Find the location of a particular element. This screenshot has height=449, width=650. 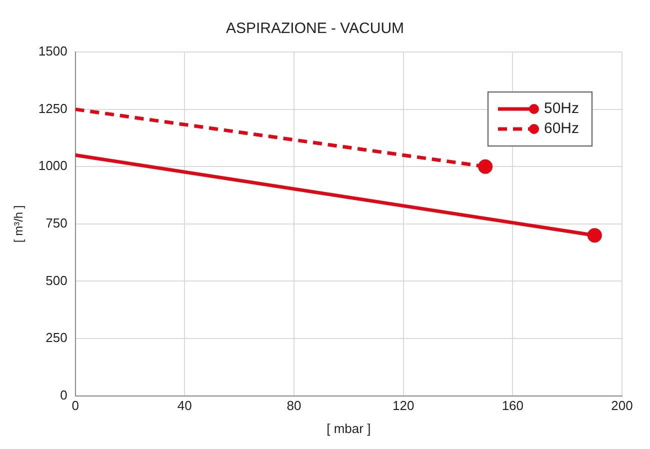

x-tick-label: 0 is located at coordinates (75, 406).